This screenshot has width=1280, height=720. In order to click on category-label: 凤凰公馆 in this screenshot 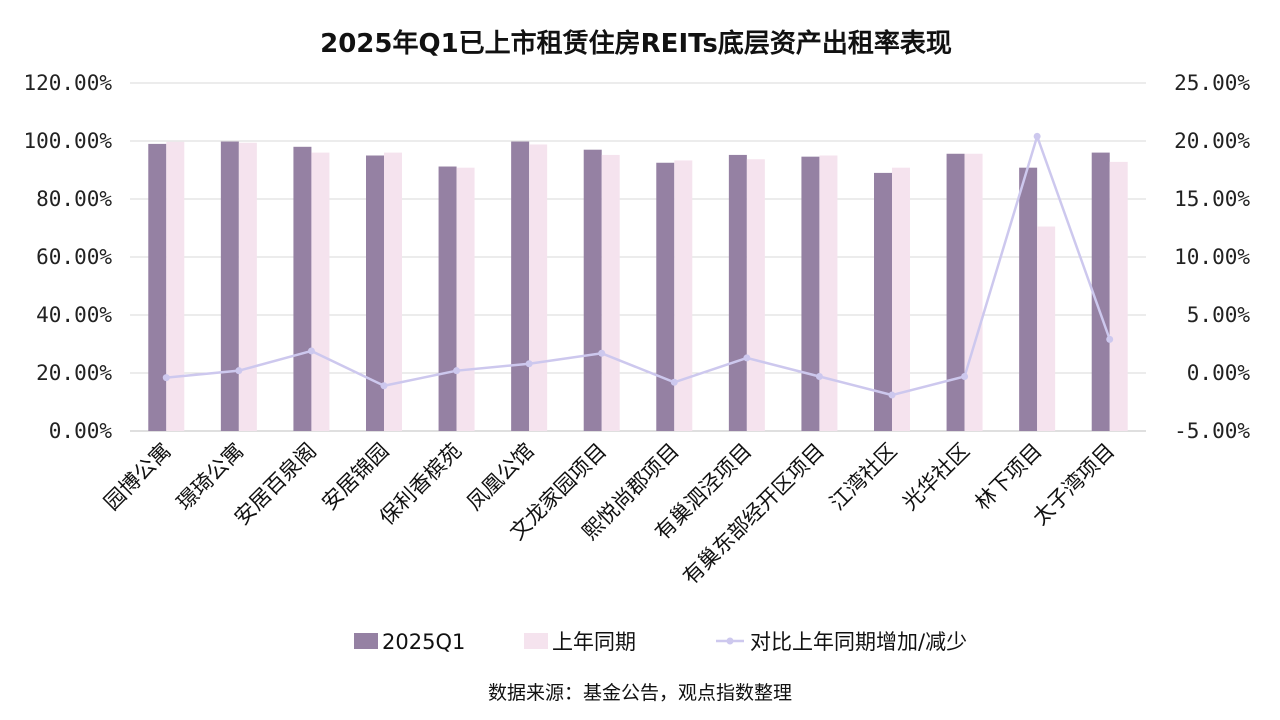, I will do `click(500, 477)`.